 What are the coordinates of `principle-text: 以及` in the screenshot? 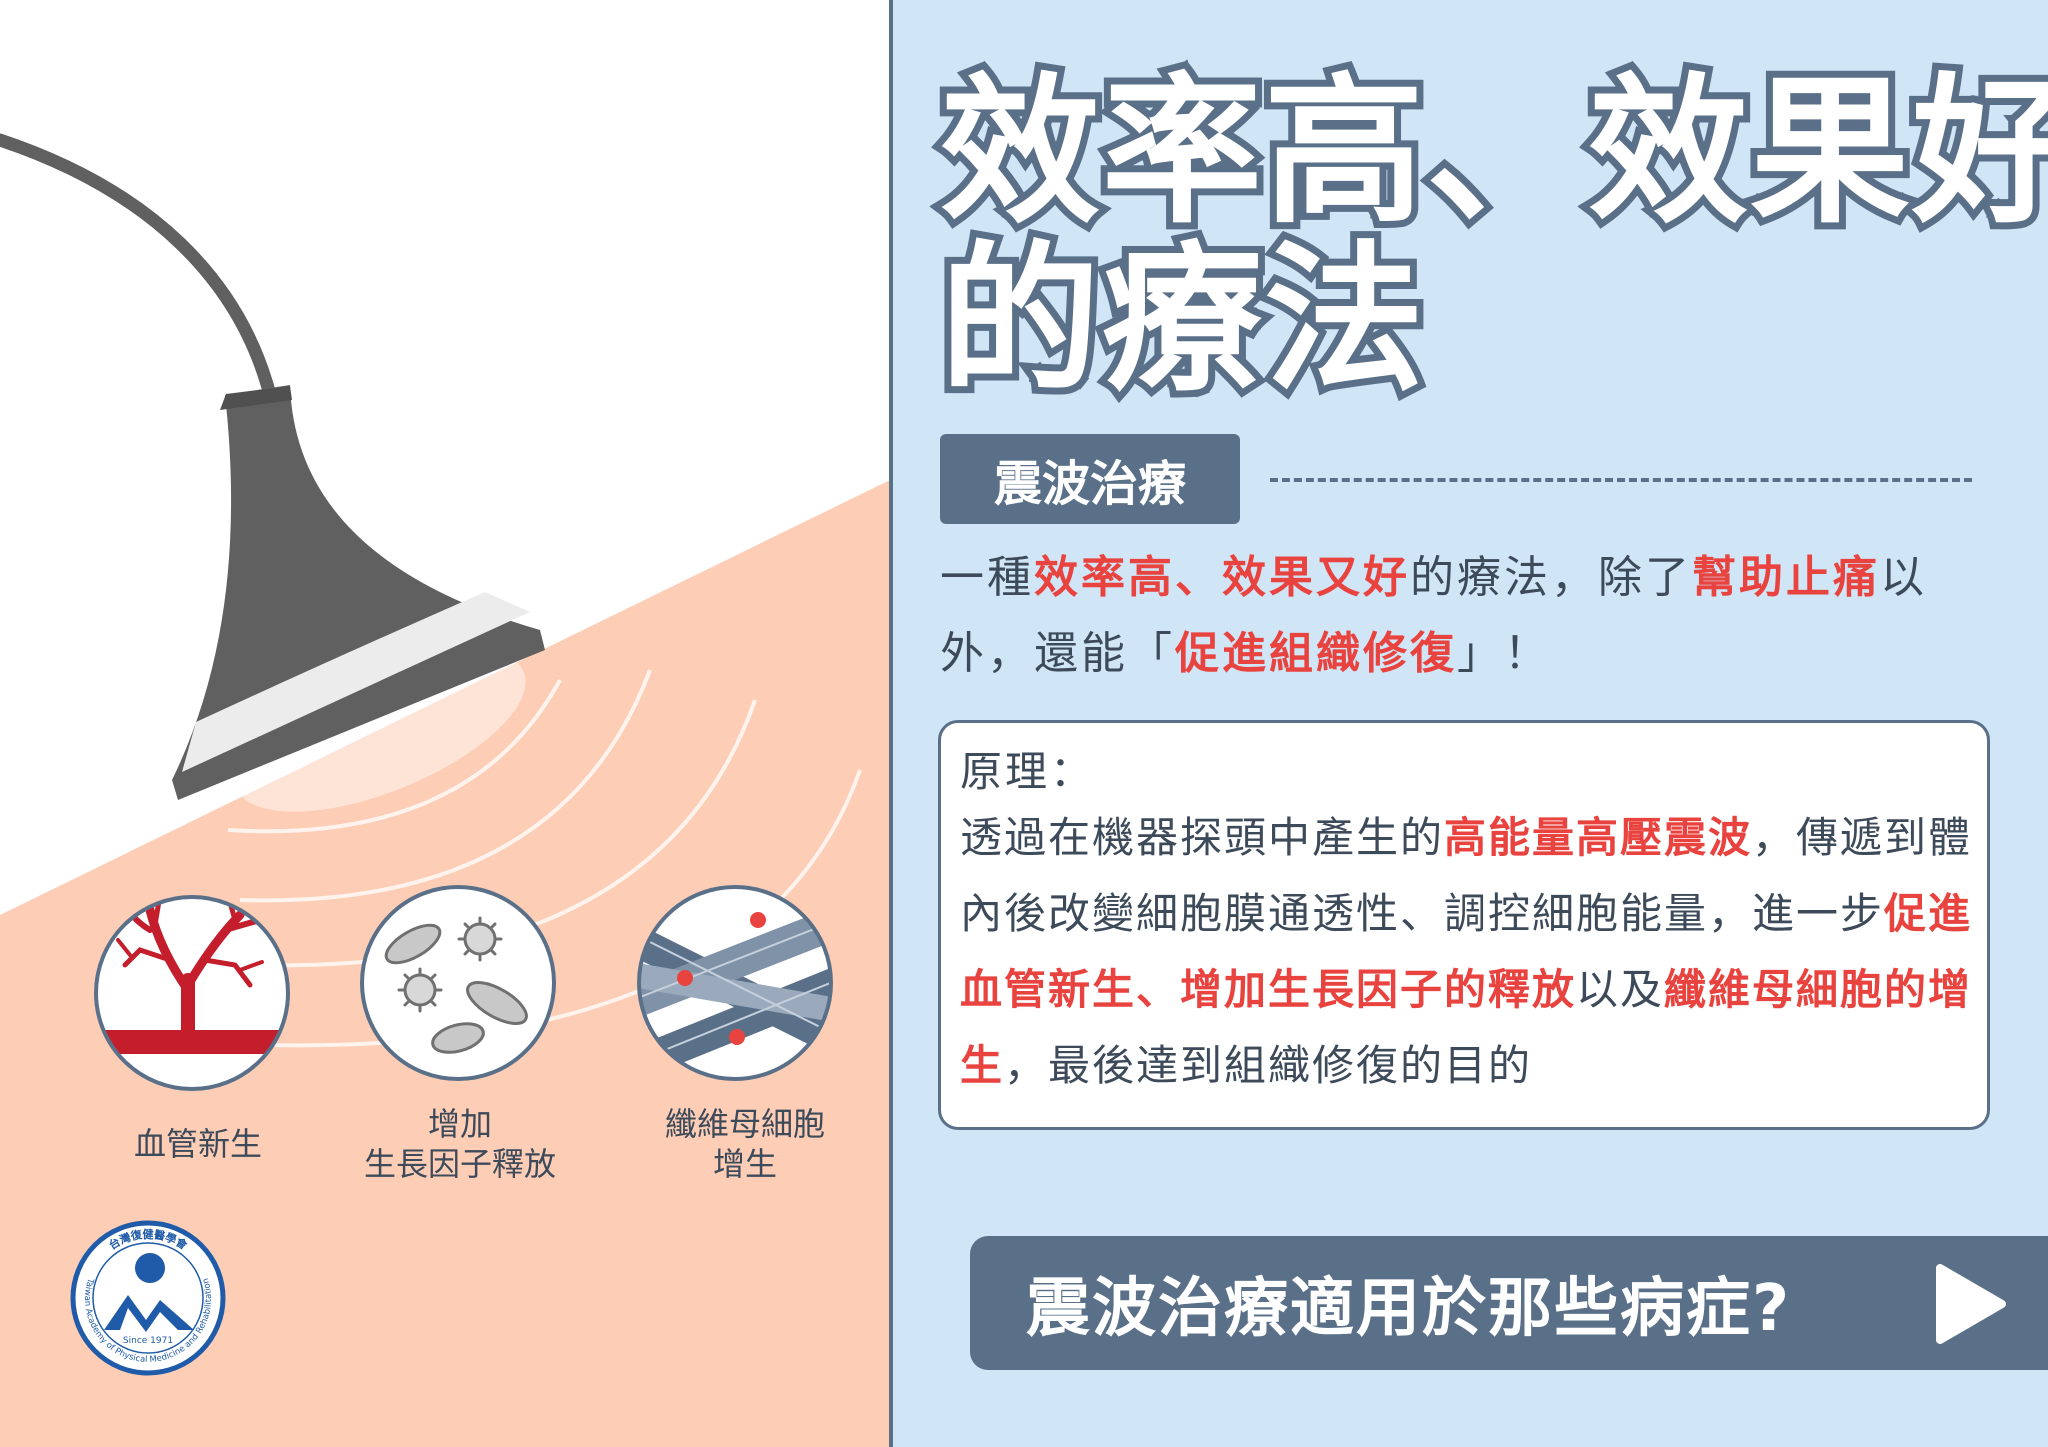 It's located at (1620, 989).